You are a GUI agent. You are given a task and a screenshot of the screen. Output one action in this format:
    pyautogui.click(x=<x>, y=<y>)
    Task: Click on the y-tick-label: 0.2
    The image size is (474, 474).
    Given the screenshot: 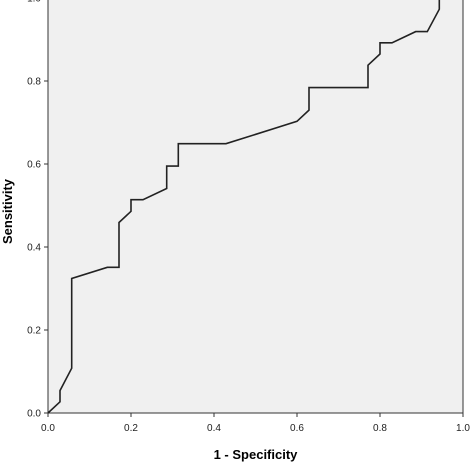 What is the action you would take?
    pyautogui.click(x=34, y=331)
    